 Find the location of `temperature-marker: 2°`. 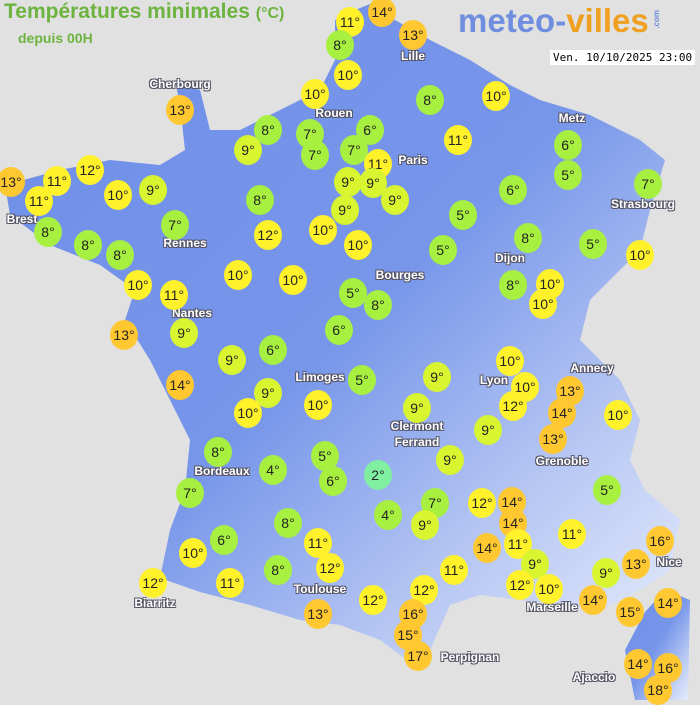

temperature-marker: 2° is located at coordinates (378, 475).